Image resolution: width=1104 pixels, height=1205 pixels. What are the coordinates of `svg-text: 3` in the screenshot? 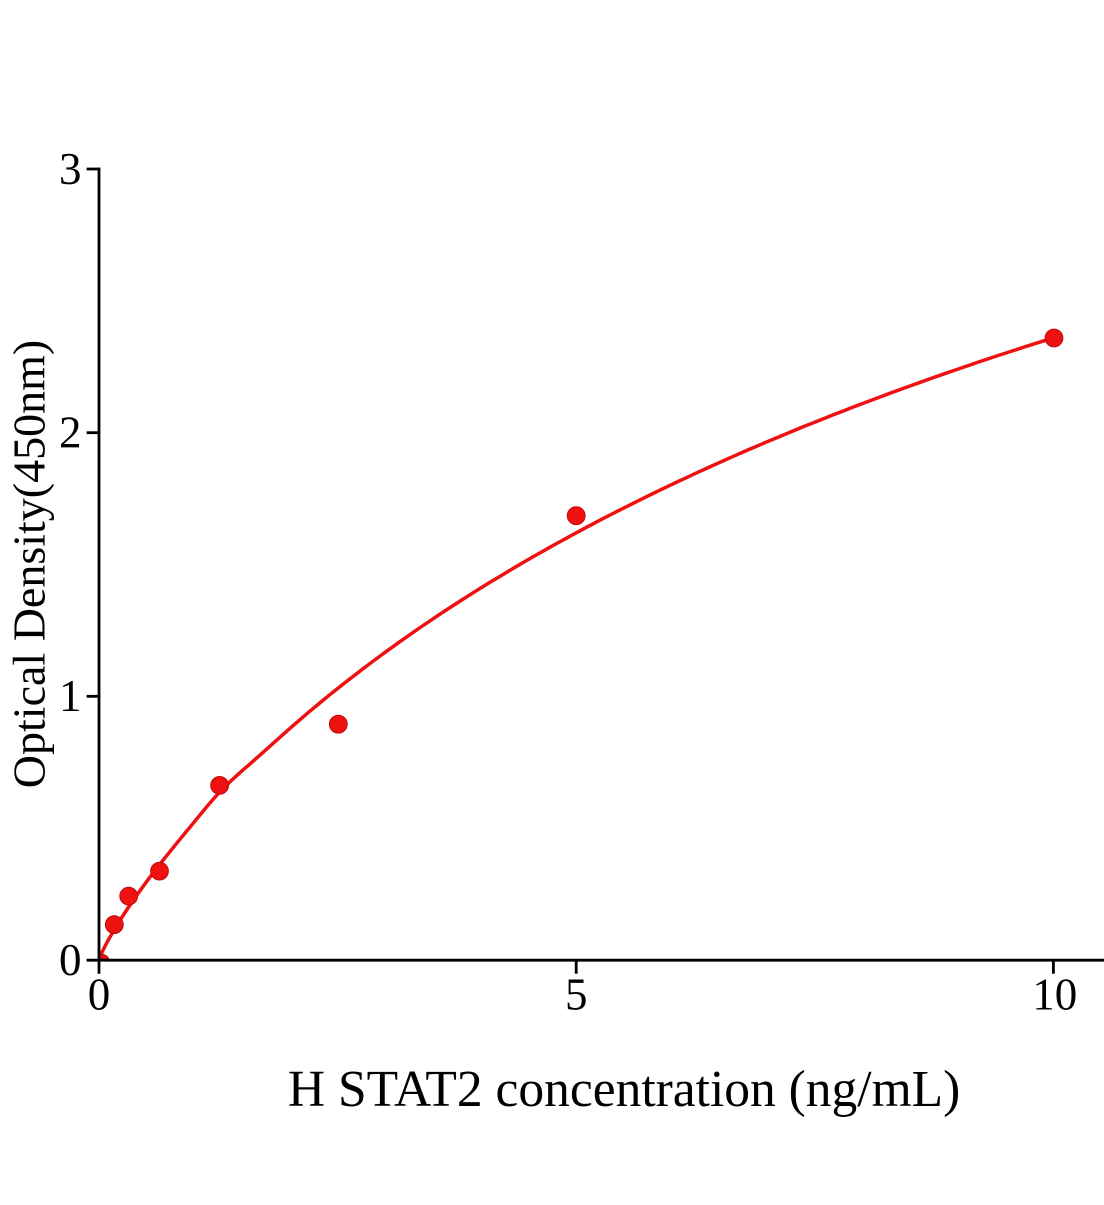 It's located at (70, 169).